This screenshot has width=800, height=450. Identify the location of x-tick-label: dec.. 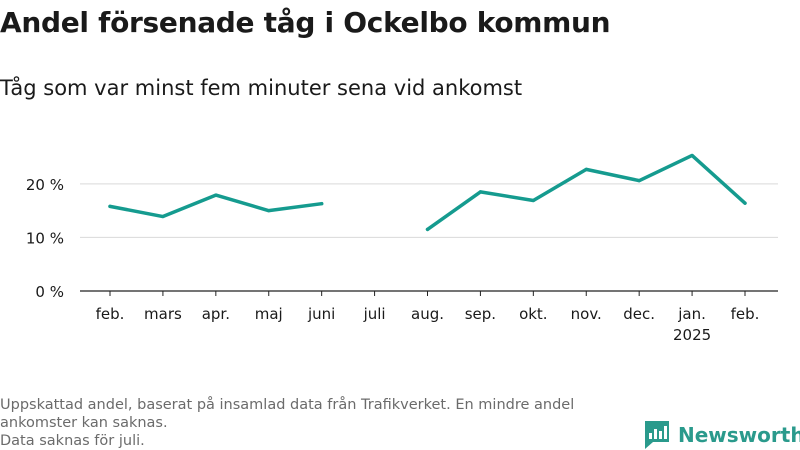
(639, 314).